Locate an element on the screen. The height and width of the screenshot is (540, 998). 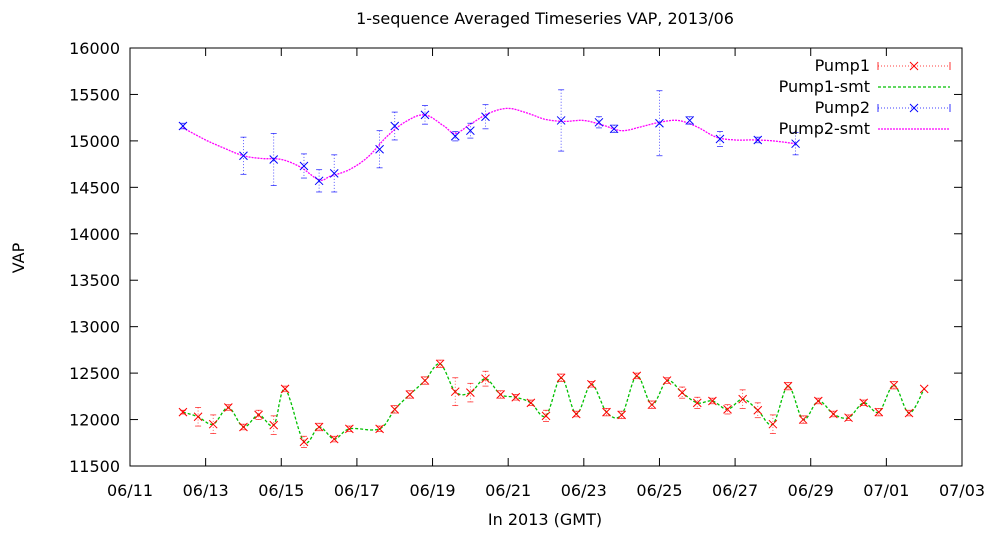
legend-label: Pump1-smt is located at coordinates (824, 86).